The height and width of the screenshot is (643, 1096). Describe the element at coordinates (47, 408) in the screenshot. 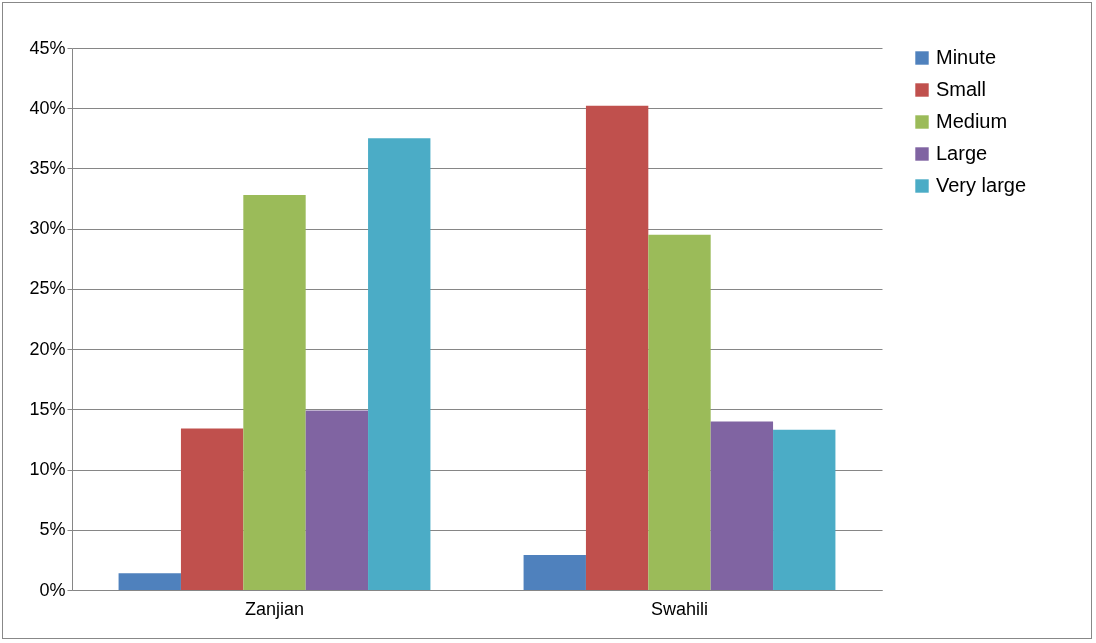

I see `y-tick-label: 15%` at that location.